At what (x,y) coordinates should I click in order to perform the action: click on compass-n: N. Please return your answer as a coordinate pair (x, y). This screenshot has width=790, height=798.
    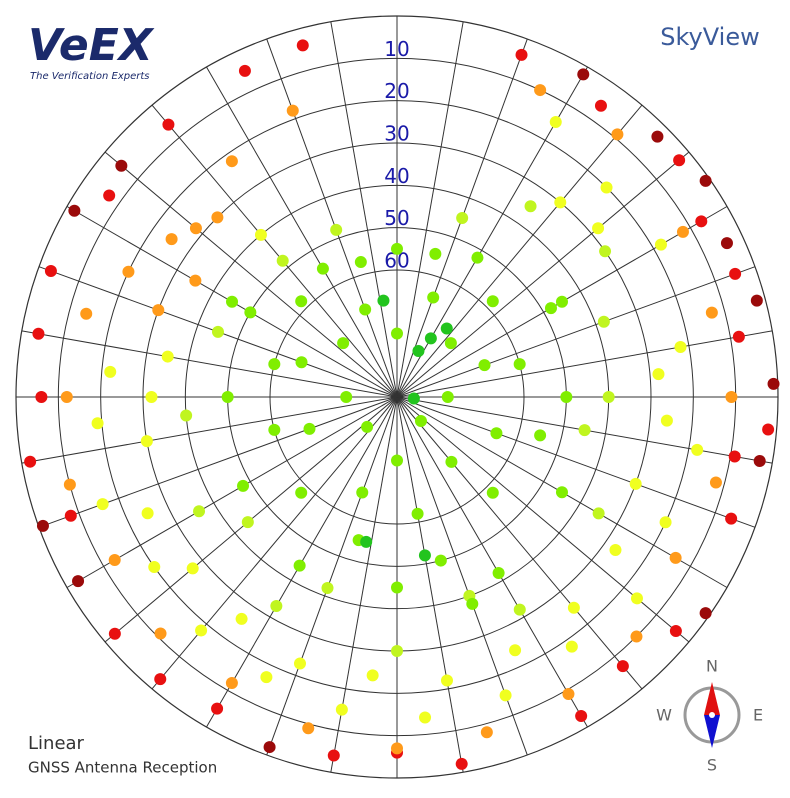
    Looking at the image, I should click on (712, 666).